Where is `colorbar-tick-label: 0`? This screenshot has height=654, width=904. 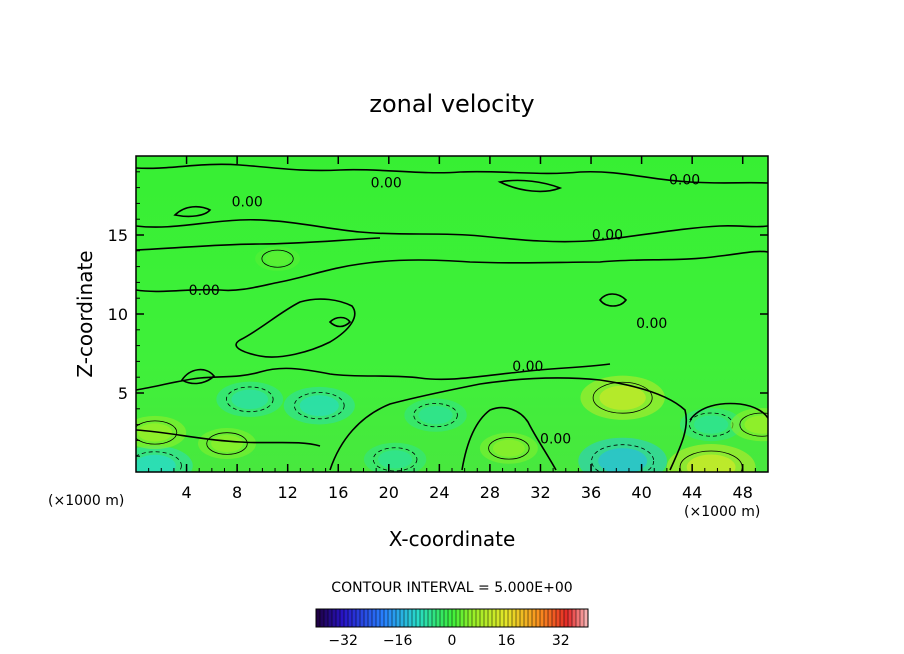
colorbar-tick-label: 0 is located at coordinates (452, 641).